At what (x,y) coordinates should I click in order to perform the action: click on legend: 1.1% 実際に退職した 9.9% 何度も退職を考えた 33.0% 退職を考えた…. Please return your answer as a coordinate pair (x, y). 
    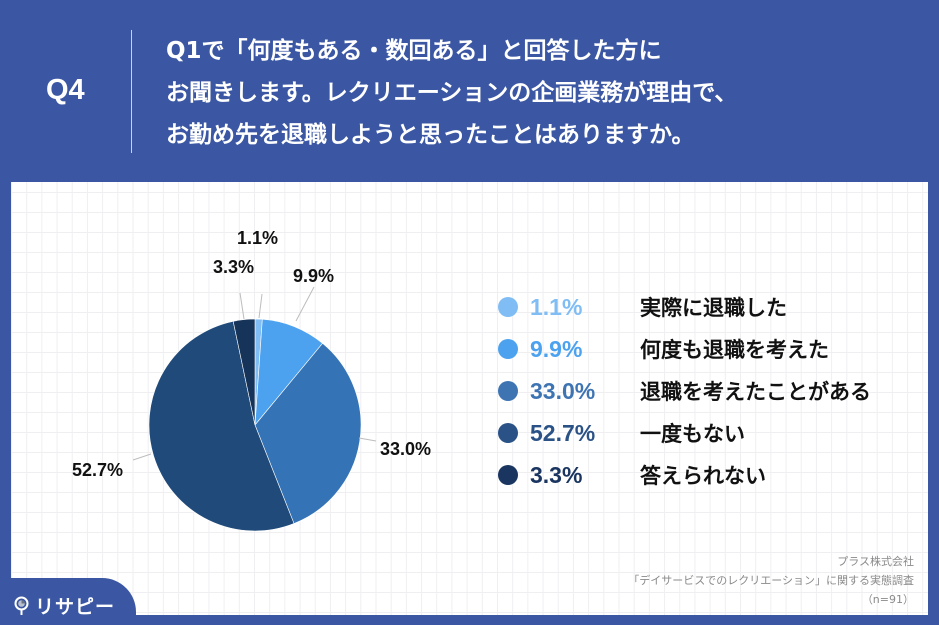
    Looking at the image, I should click on (684, 391).